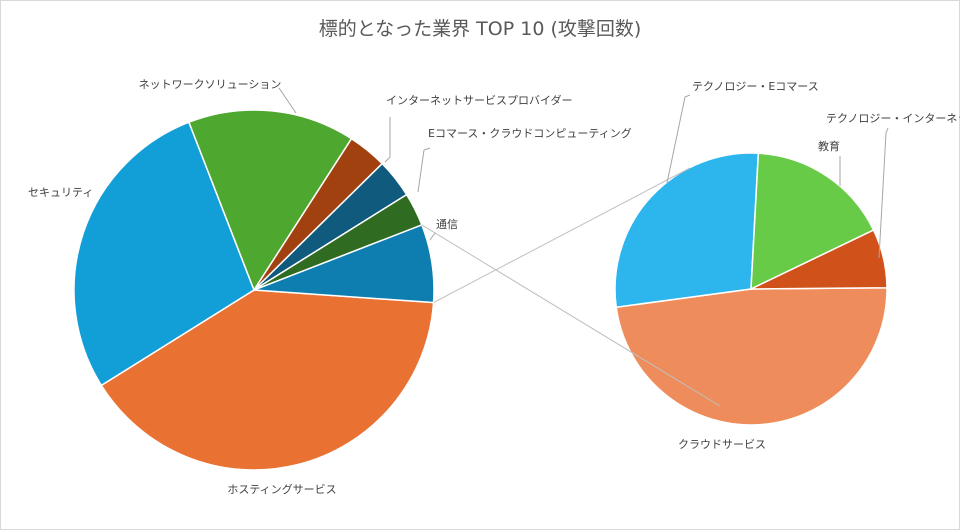 This screenshot has height=530, width=960. What do you see at coordinates (210, 84) in the screenshot?
I see `data-label: ネットワークソリューション` at bounding box center [210, 84].